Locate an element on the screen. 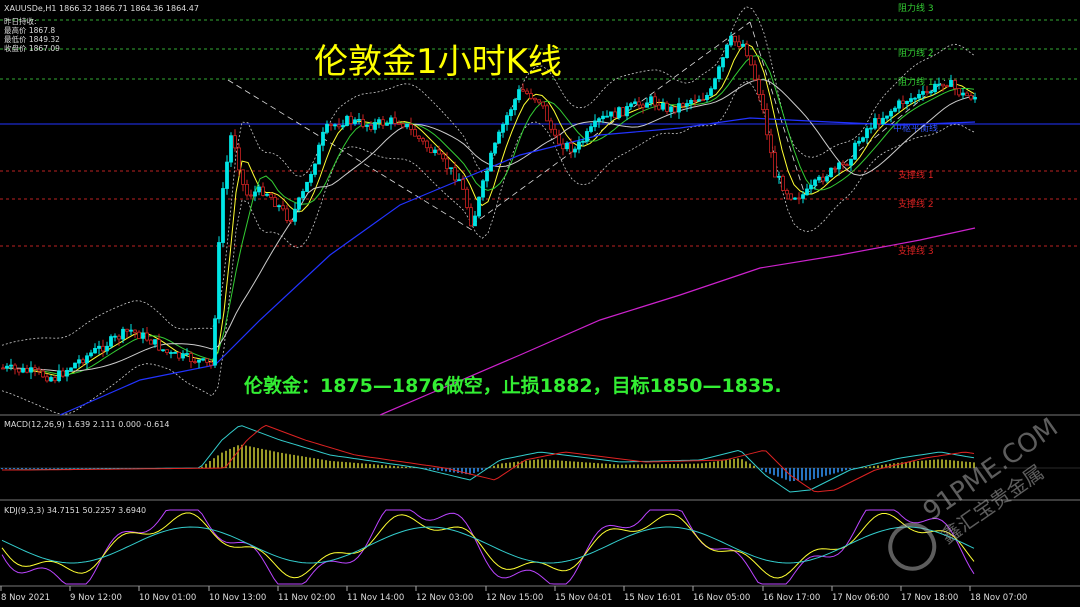 The width and height of the screenshot is (1080, 607). kdj-j-line is located at coordinates (488, 547).